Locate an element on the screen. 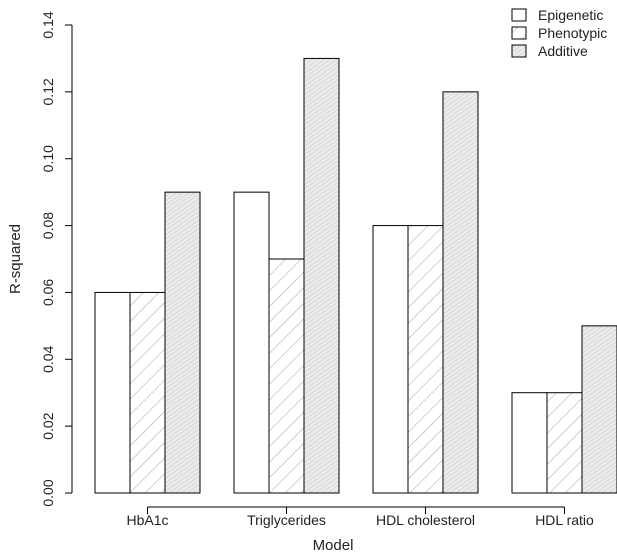  legend-swatch-phenotypic is located at coordinates (519, 33).